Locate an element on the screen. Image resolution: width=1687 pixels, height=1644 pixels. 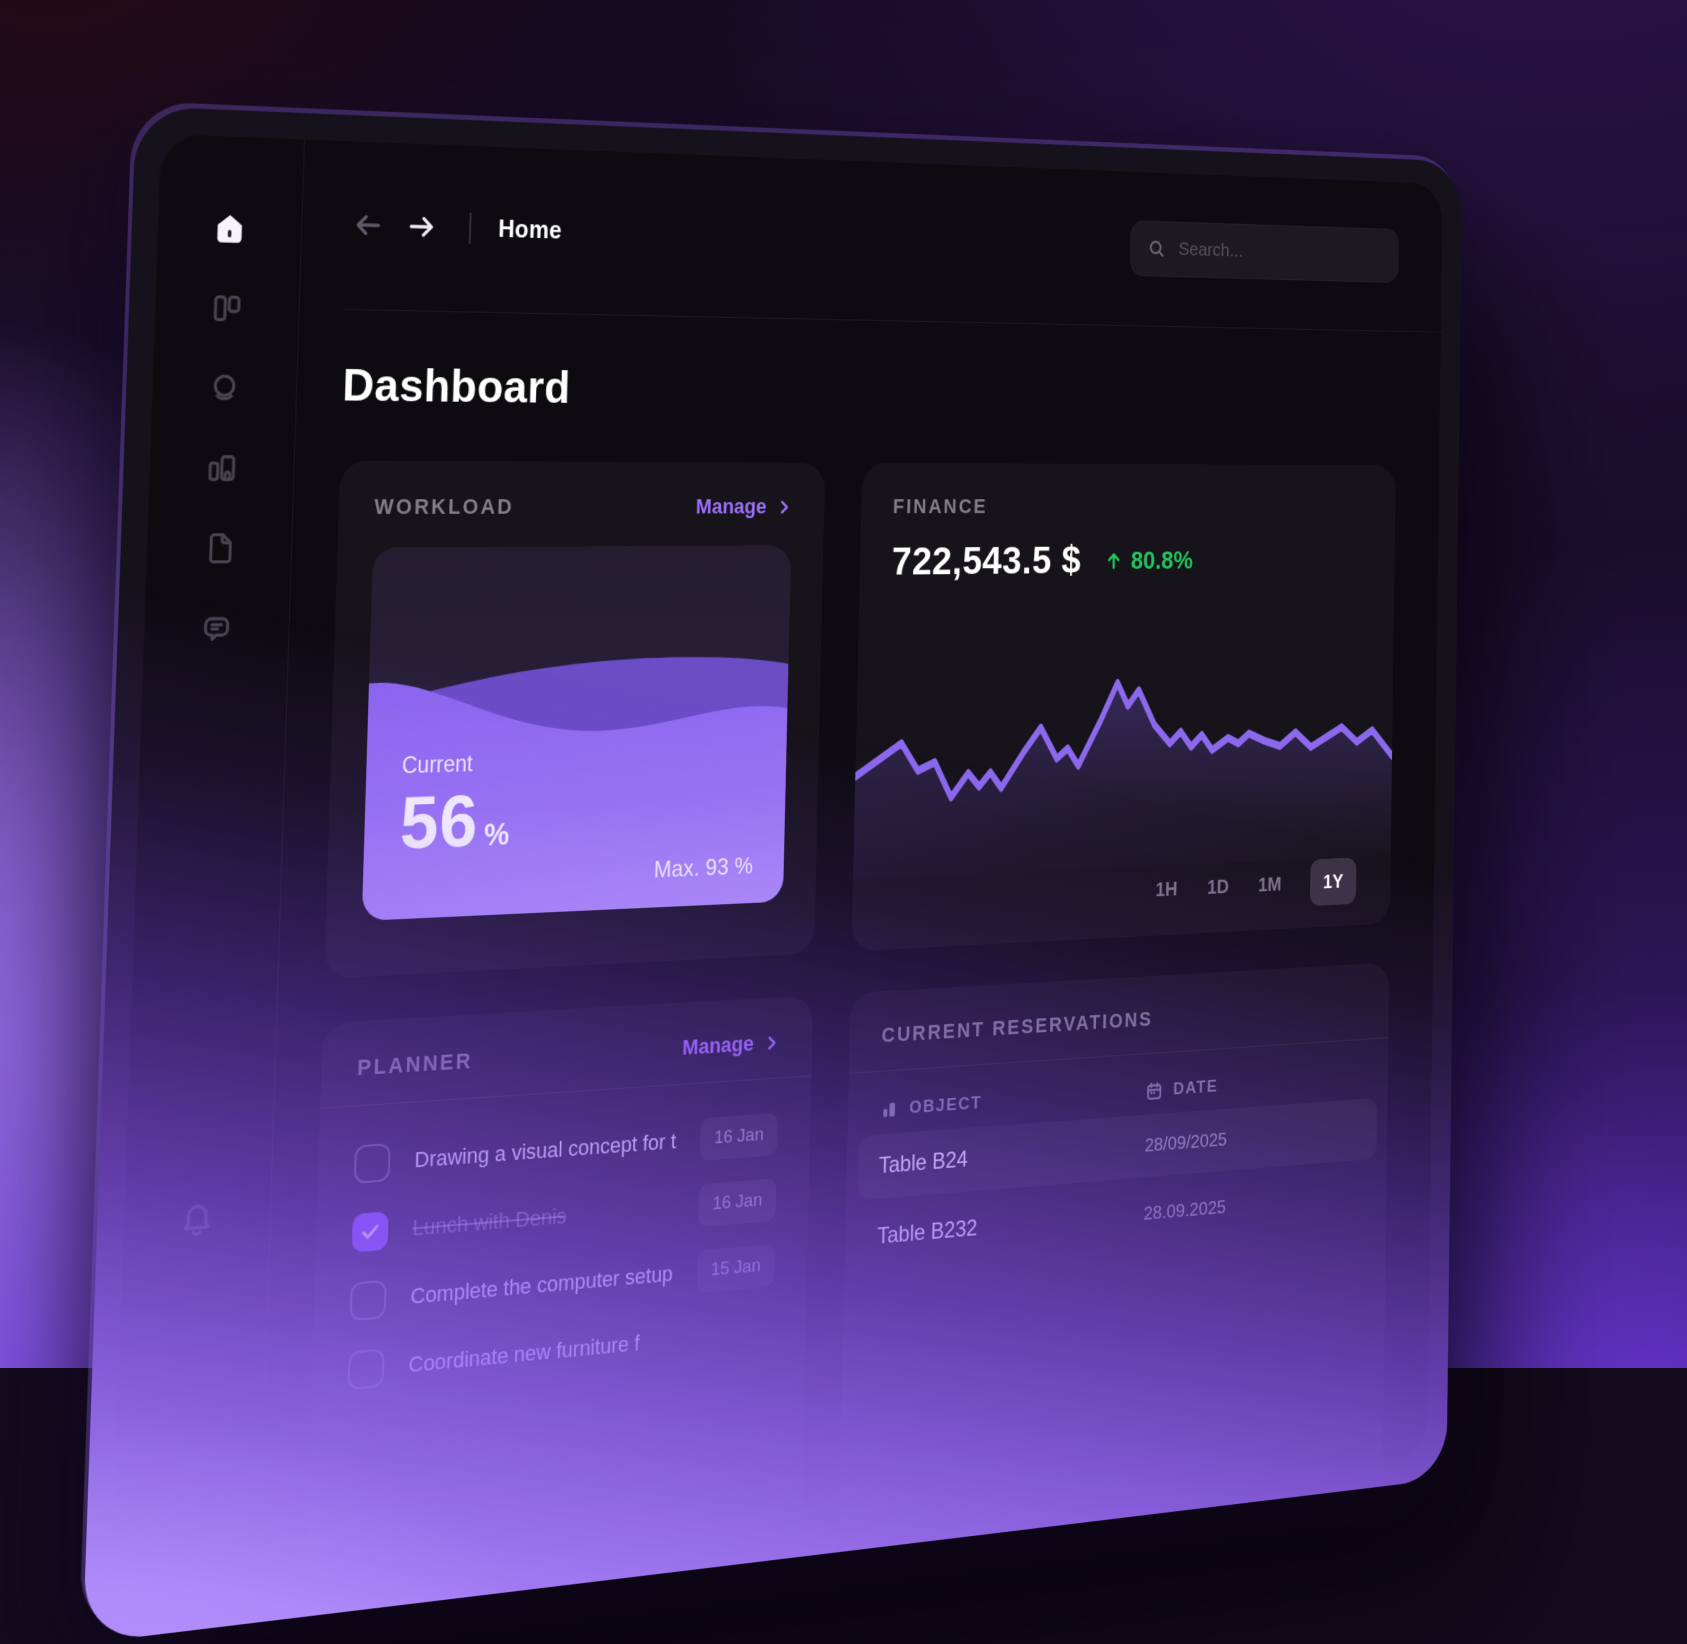
document-icon is located at coordinates (219, 548).